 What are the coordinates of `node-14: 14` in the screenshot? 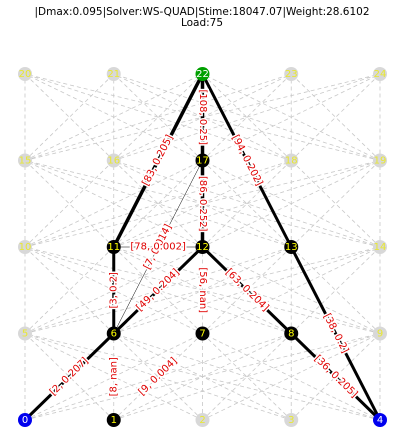 It's located at (380, 247).